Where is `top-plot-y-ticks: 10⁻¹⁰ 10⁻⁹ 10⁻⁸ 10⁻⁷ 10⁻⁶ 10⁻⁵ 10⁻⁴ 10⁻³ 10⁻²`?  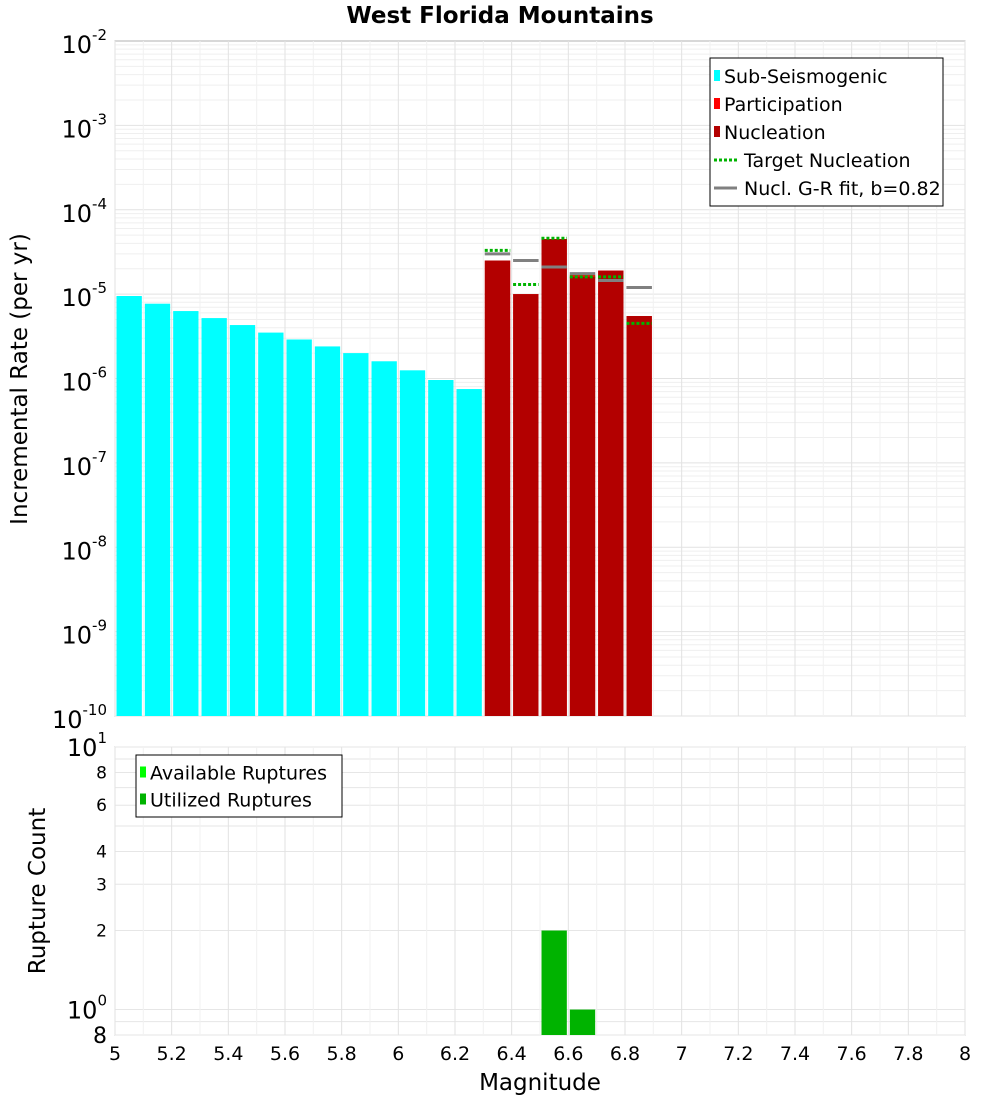
top-plot-y-ticks: 10⁻¹⁰ 10⁻⁹ 10⁻⁸ 10⁻⁷ 10⁻⁶ 10⁻⁵ 10⁻⁴ 10⁻³ 10⁻² is located at coordinates (79, 380).